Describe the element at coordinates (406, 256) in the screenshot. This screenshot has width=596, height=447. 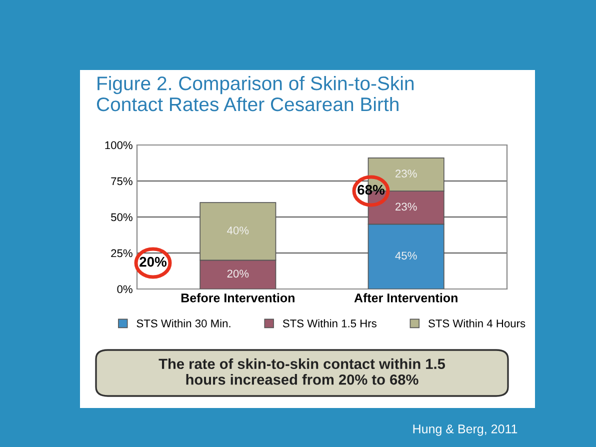
I see `data-label: 45%` at that location.